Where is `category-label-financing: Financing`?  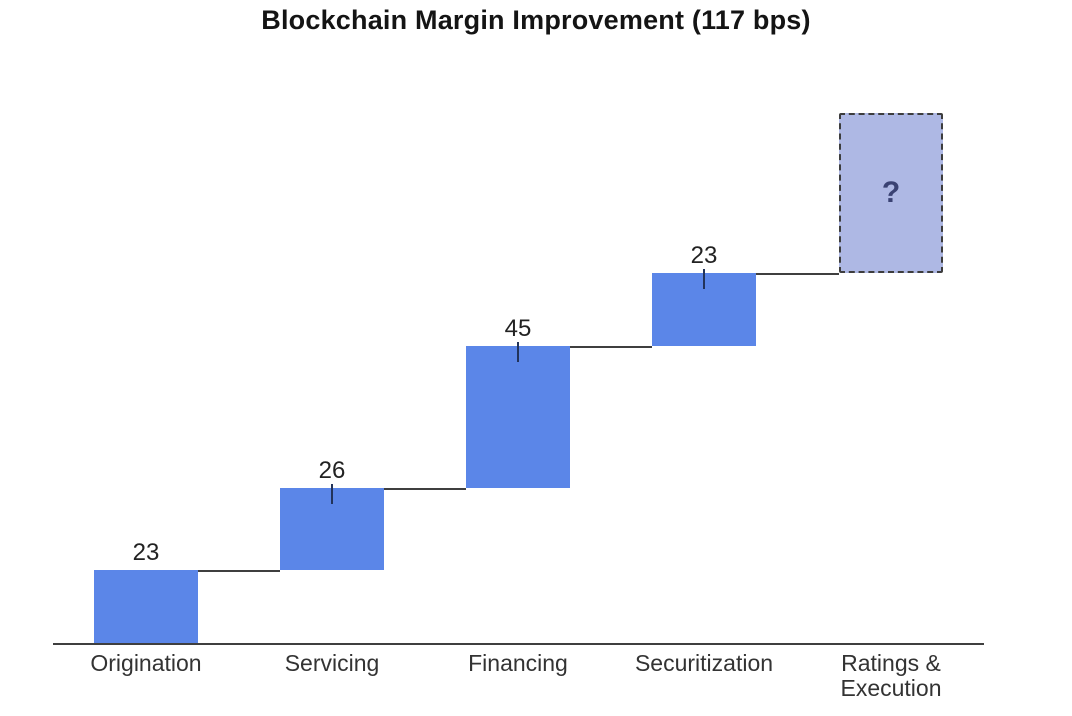 category-label-financing: Financing is located at coordinates (518, 663).